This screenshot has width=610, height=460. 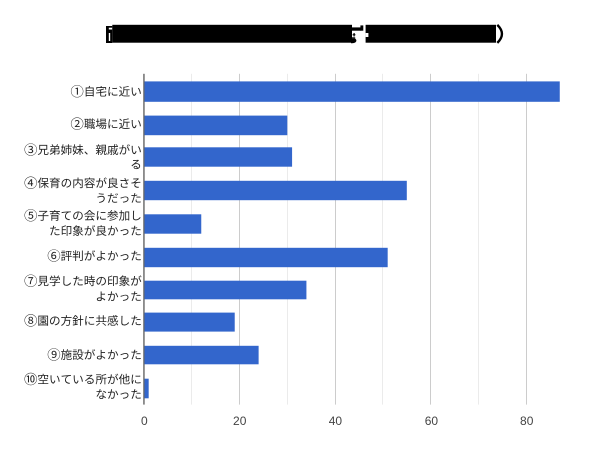 What do you see at coordinates (144, 421) in the screenshot?
I see `svg-text: 0` at bounding box center [144, 421].